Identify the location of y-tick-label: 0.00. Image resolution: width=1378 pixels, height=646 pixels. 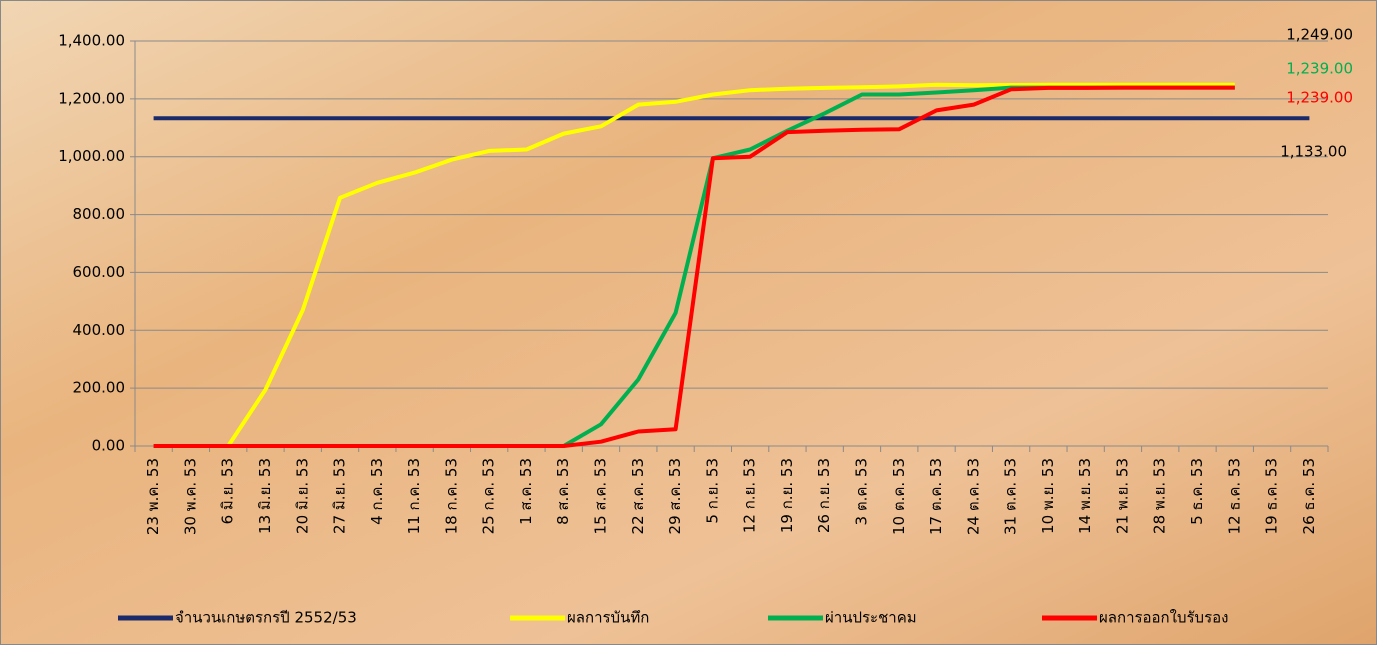
(108, 446).